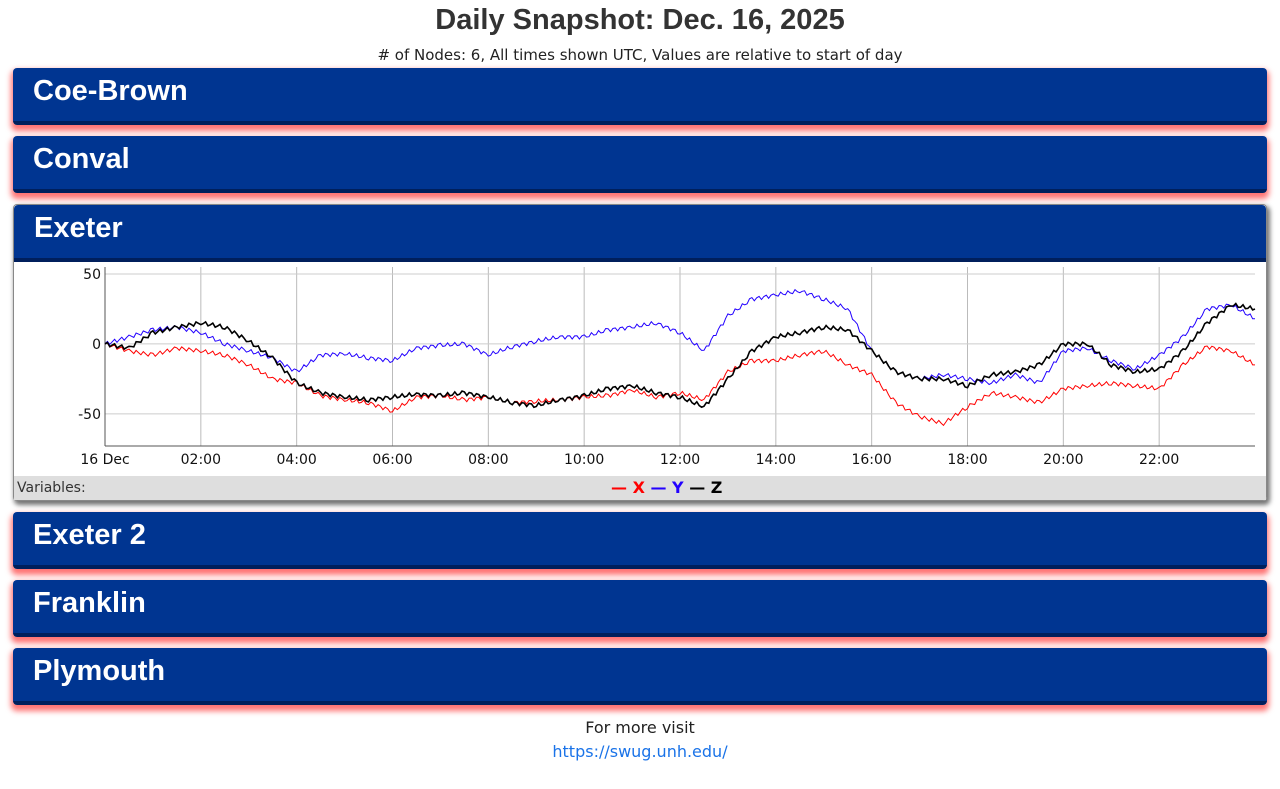 This screenshot has width=1280, height=789. I want to click on x-tick-label: 06:00, so click(392, 460).